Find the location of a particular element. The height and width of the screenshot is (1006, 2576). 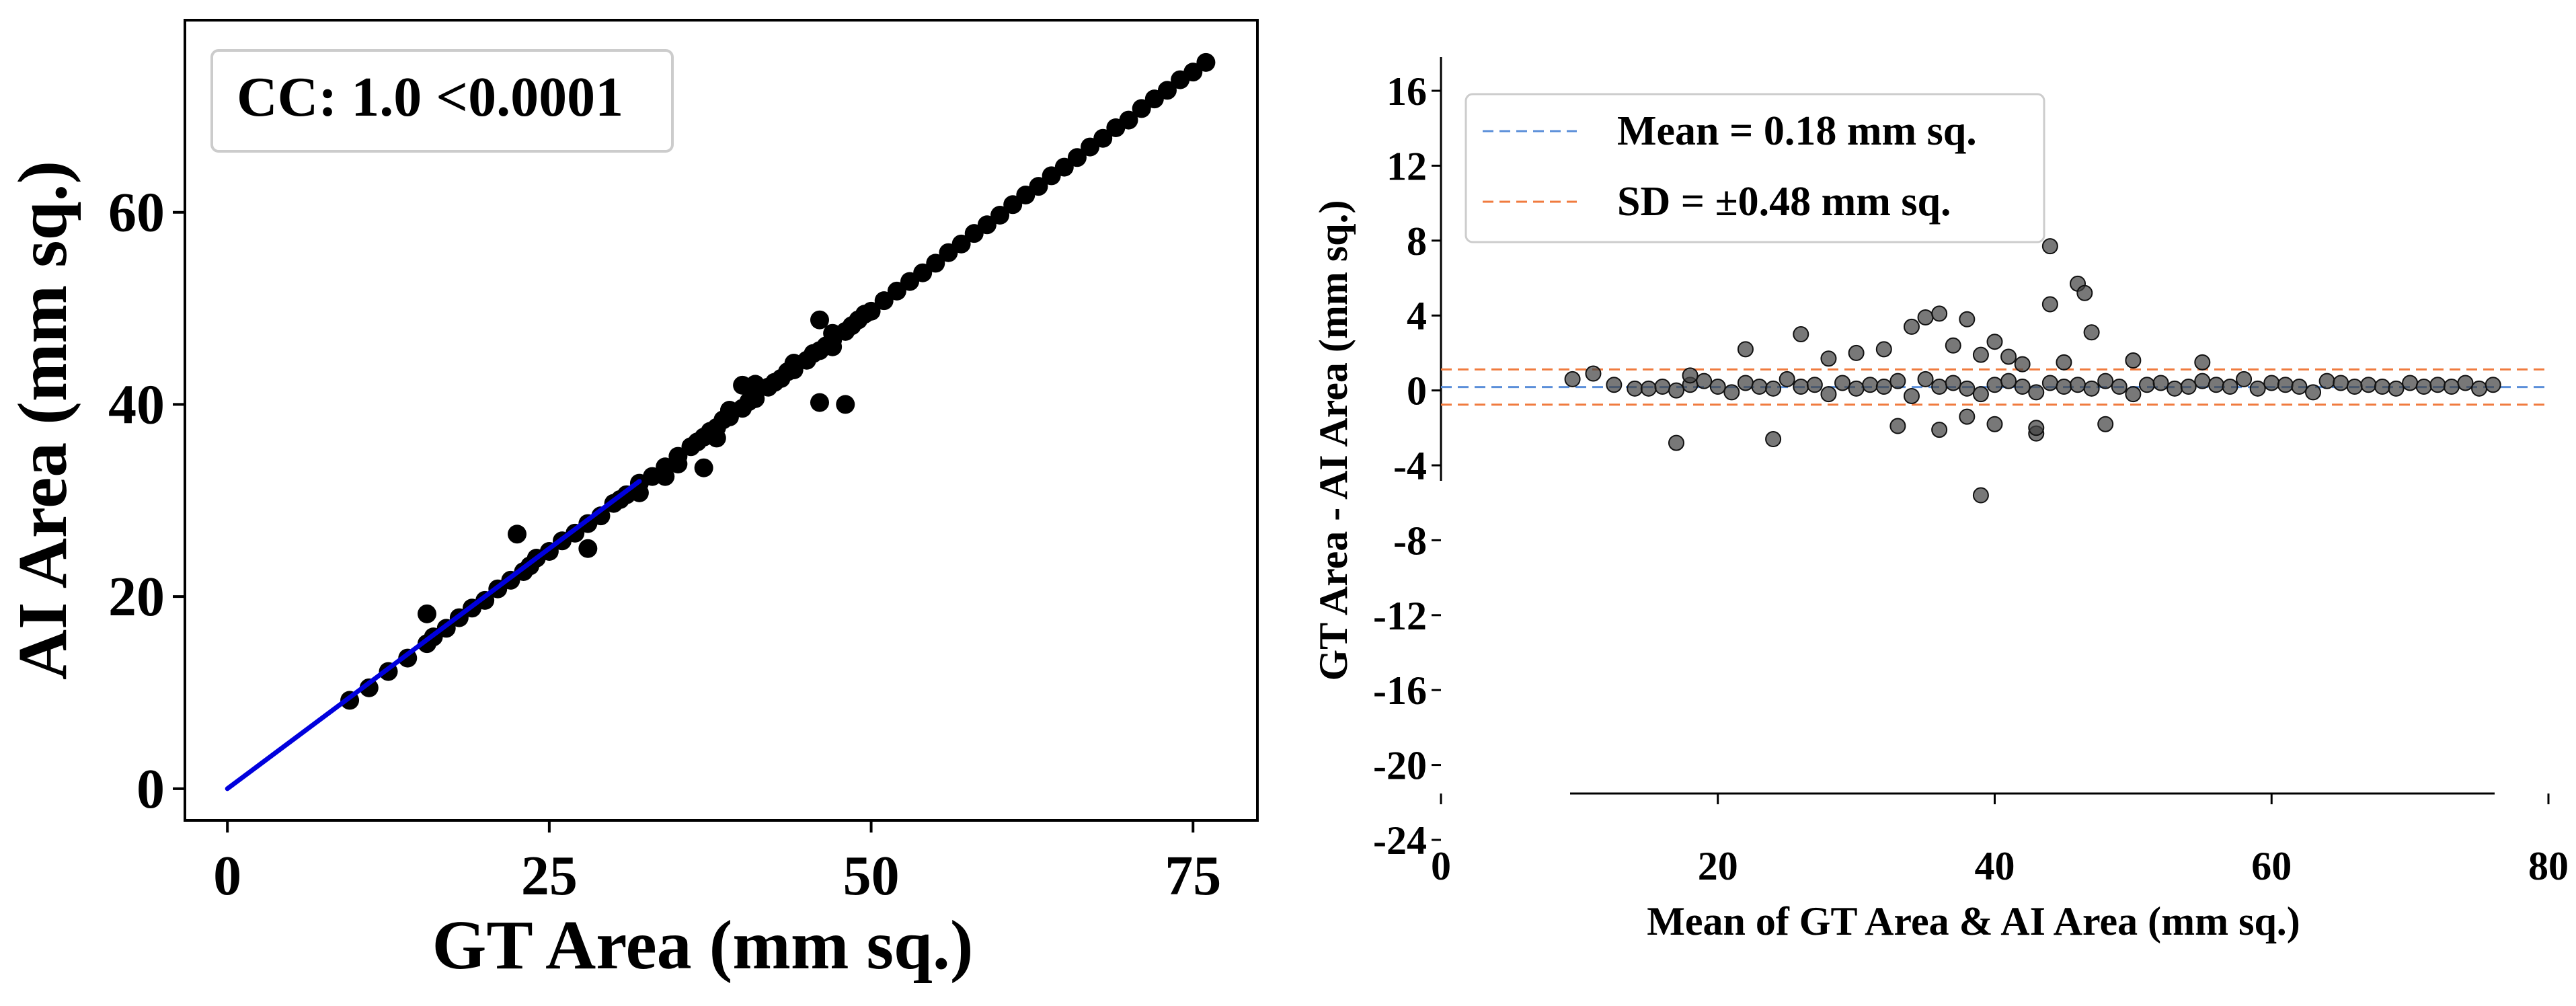

y-tick-label: 60 is located at coordinates (137, 213).